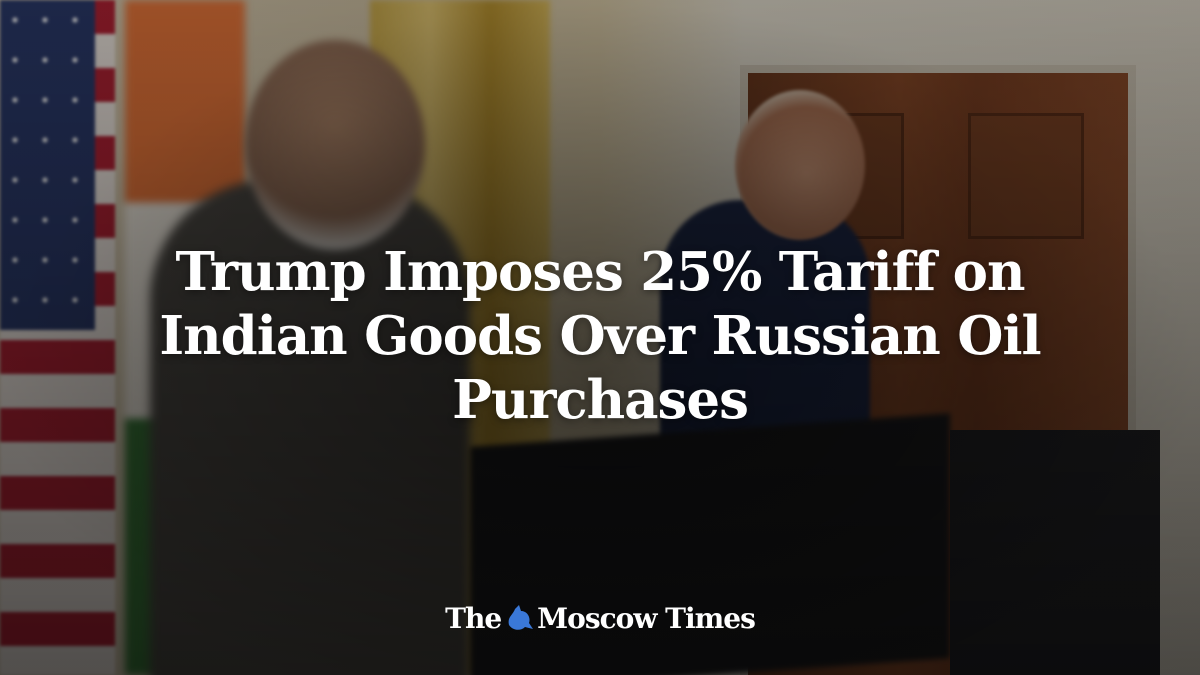 This screenshot has width=1200, height=675. I want to click on logo-text-the: The, so click(473, 618).